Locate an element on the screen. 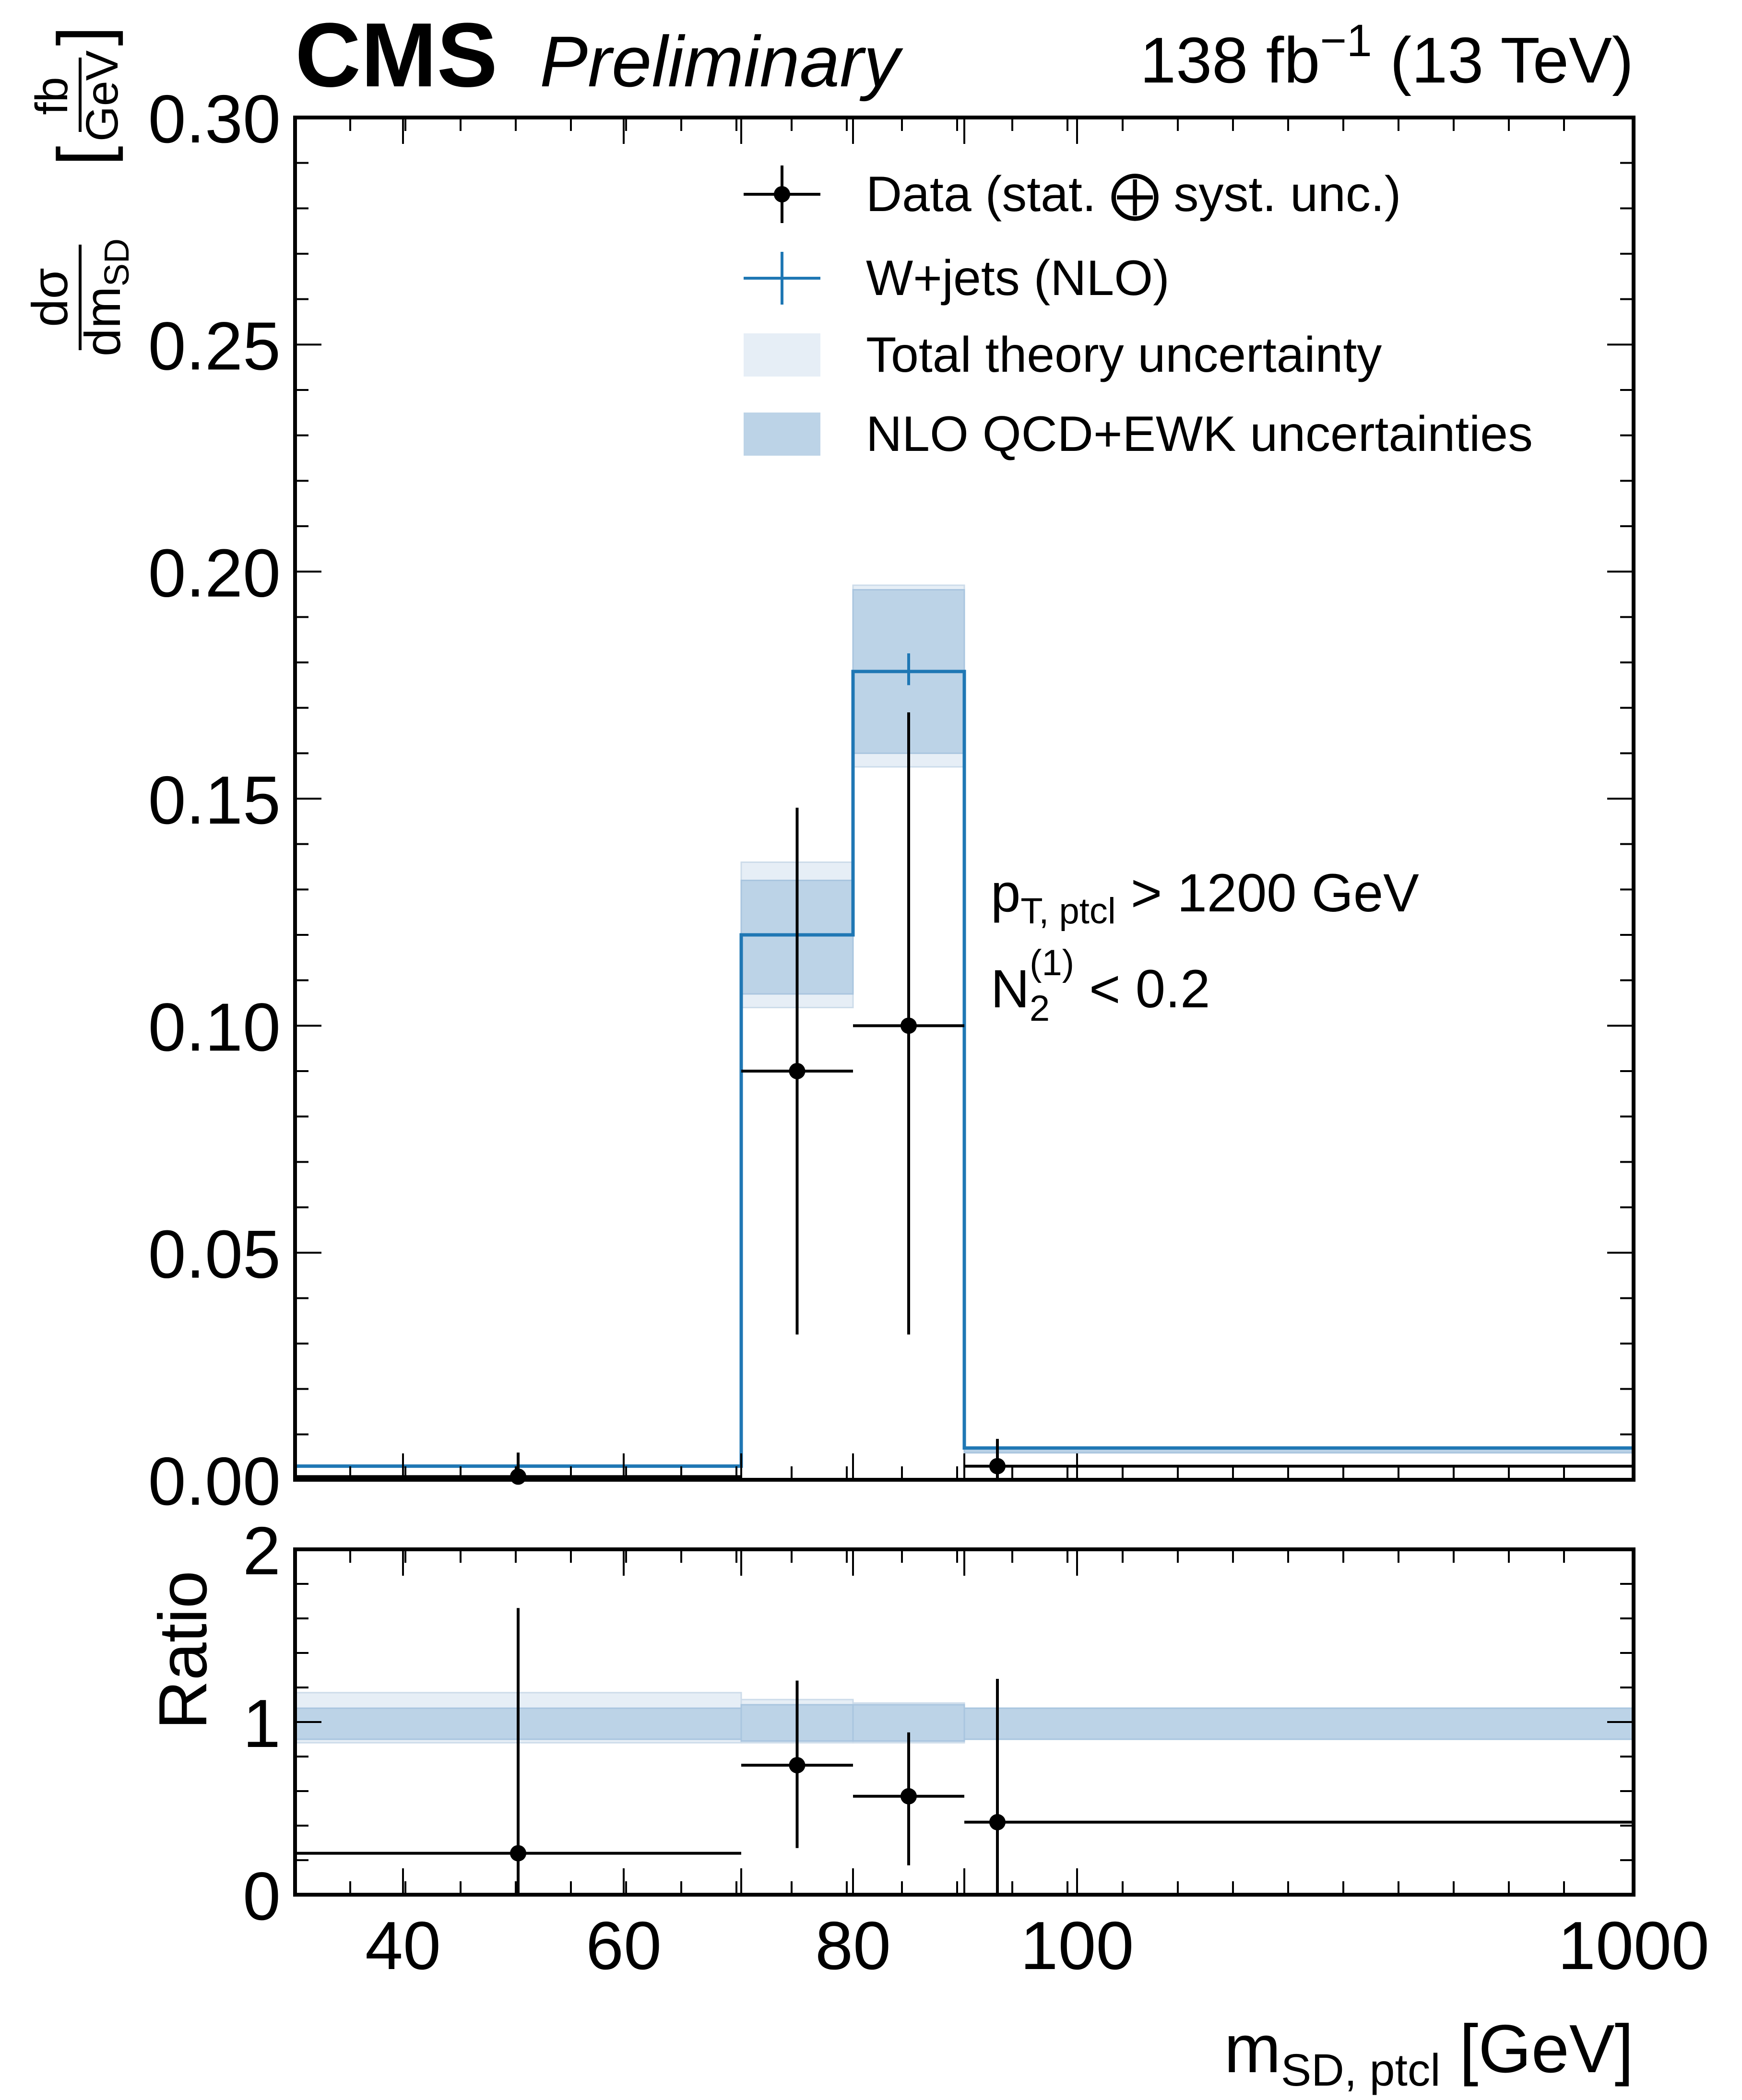 The image size is (1742, 2100). ratio-panel-content is located at coordinates (964, 1751).